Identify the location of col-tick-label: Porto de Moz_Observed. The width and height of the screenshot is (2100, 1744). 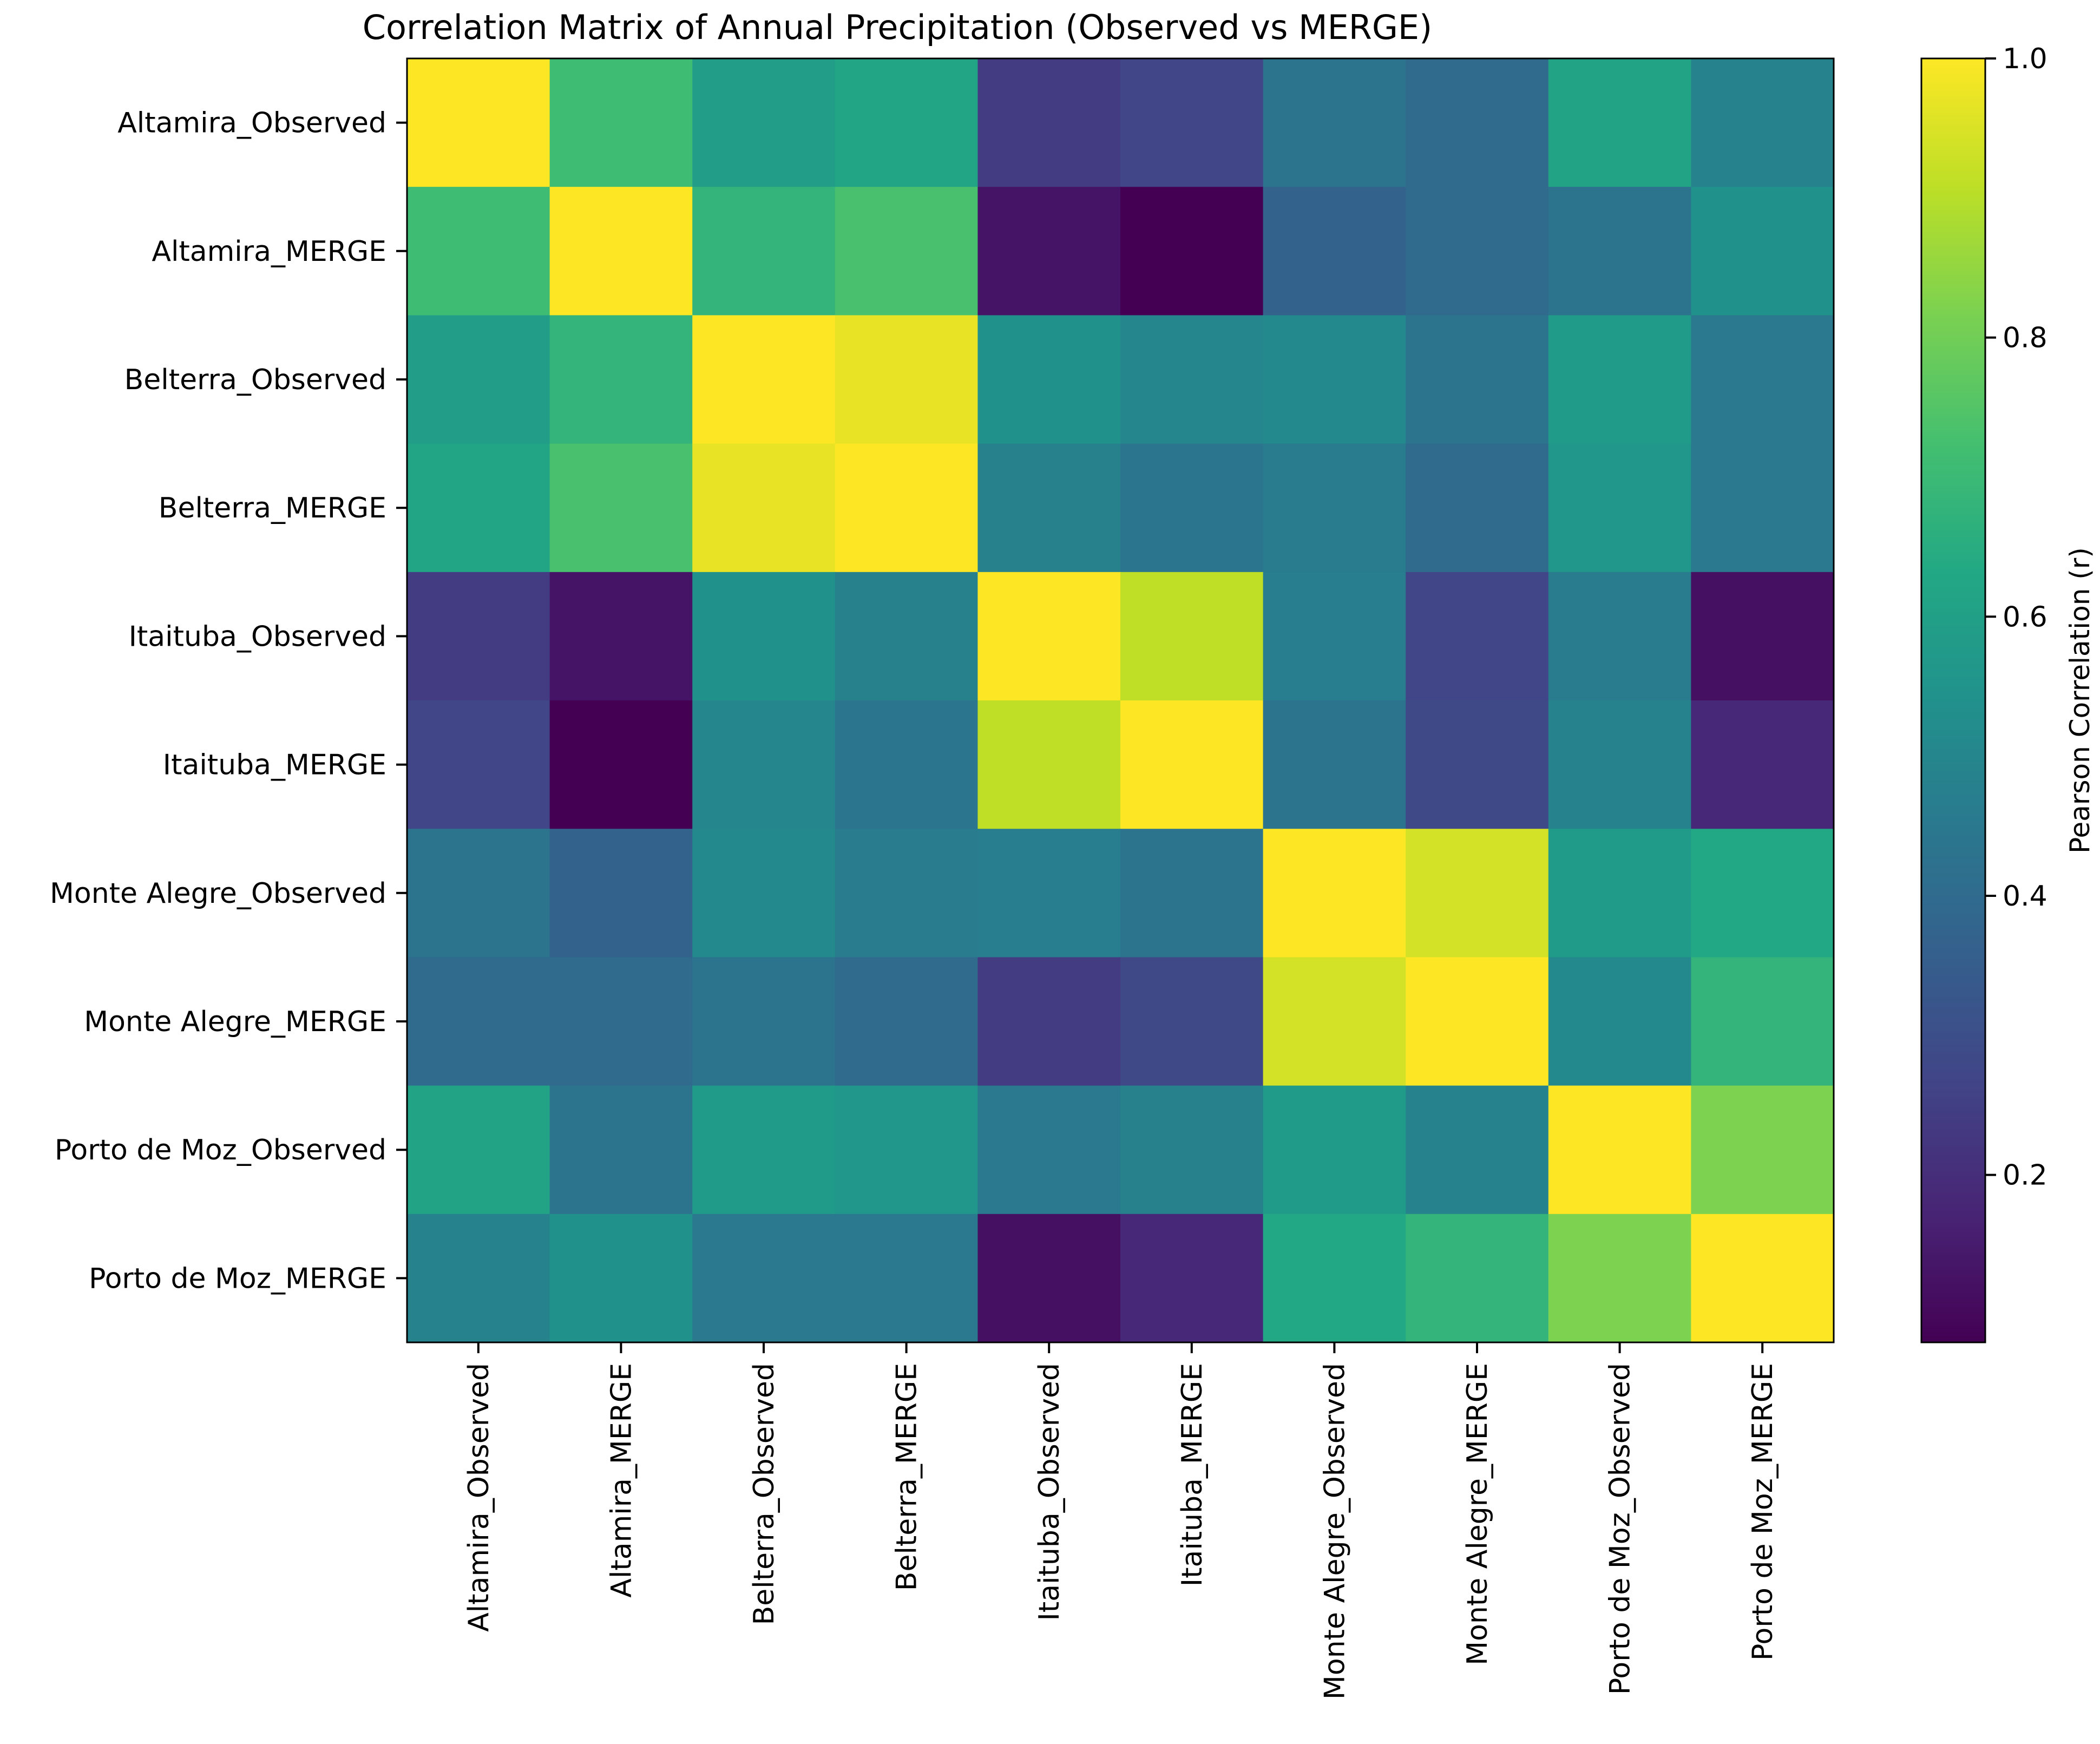
(1620, 1529).